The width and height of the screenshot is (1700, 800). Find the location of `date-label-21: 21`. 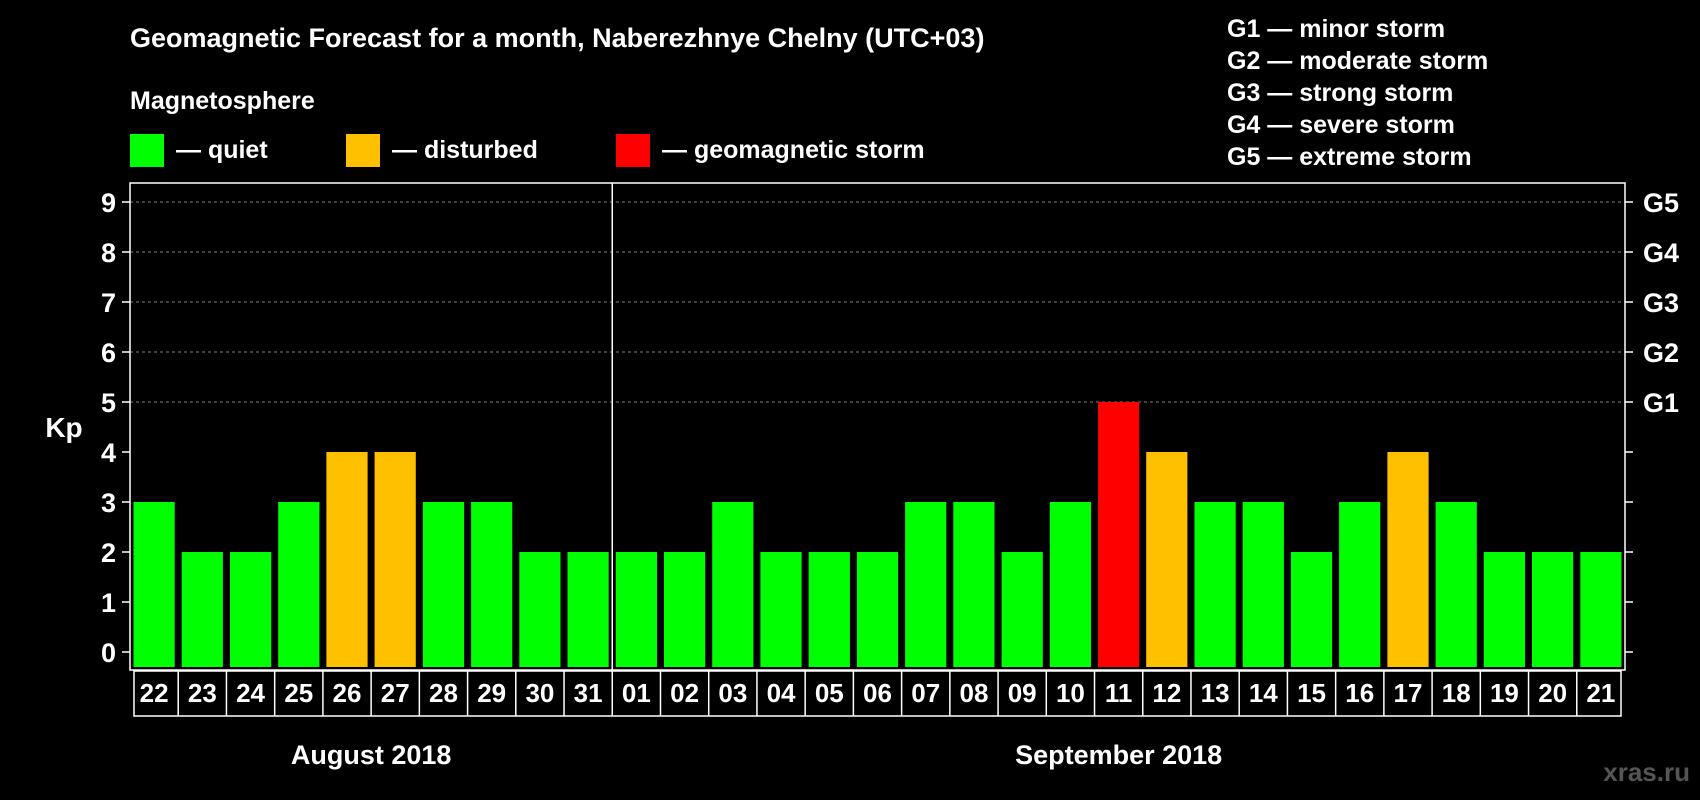

date-label-21: 21 is located at coordinates (1600, 693).